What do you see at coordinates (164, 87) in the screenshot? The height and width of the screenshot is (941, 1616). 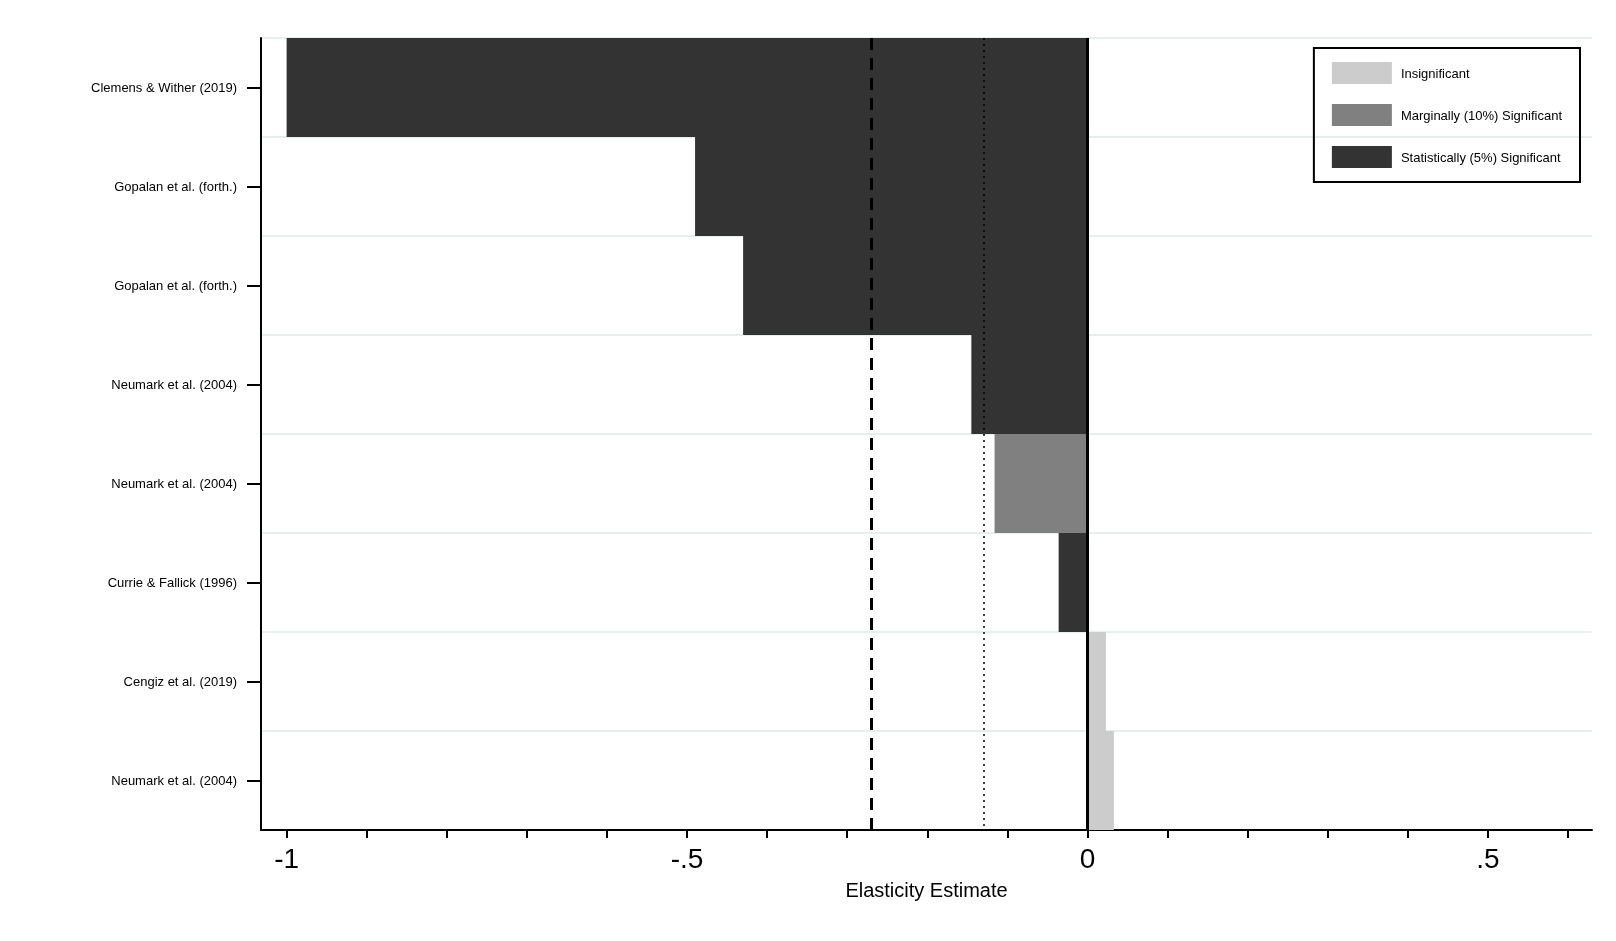 I see `y-tick-label: Clemens & Wither (2019)` at bounding box center [164, 87].